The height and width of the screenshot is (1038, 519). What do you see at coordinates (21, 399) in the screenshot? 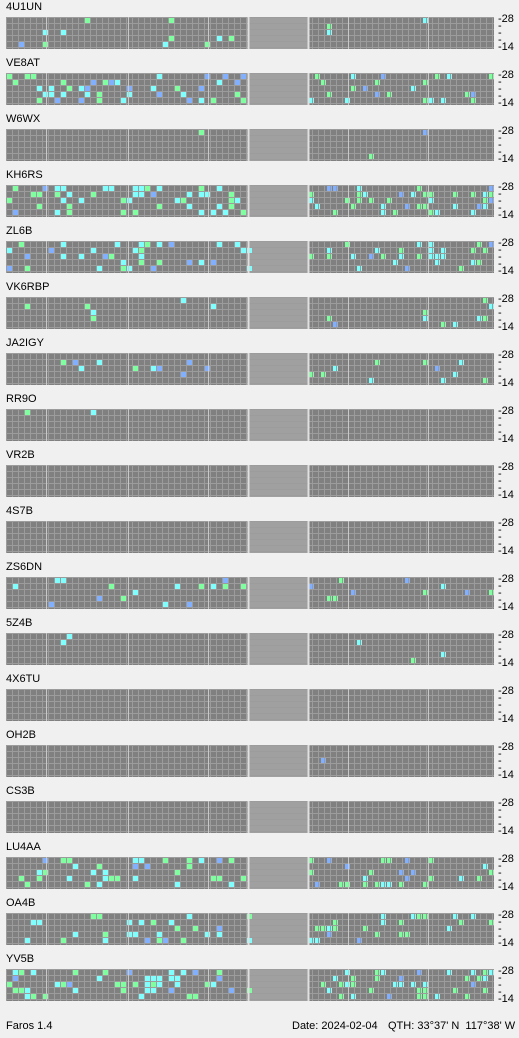
I see `beacon-callsign: RR9O` at bounding box center [21, 399].